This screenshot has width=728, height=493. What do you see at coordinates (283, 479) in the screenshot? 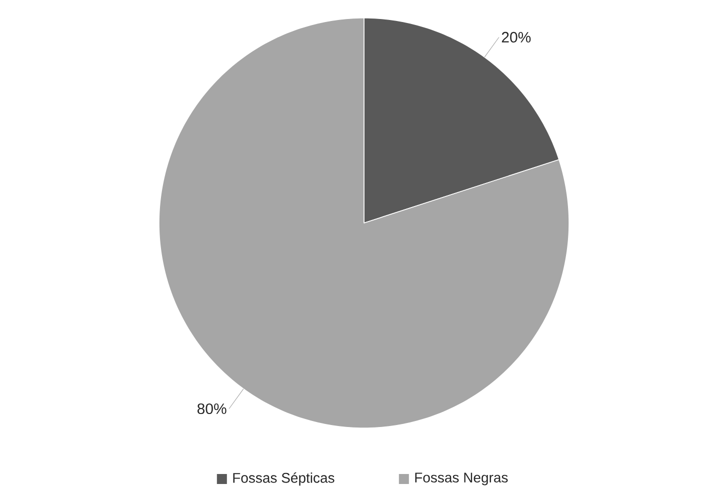
I see `legend-label: Fossas Sépticas` at bounding box center [283, 479].